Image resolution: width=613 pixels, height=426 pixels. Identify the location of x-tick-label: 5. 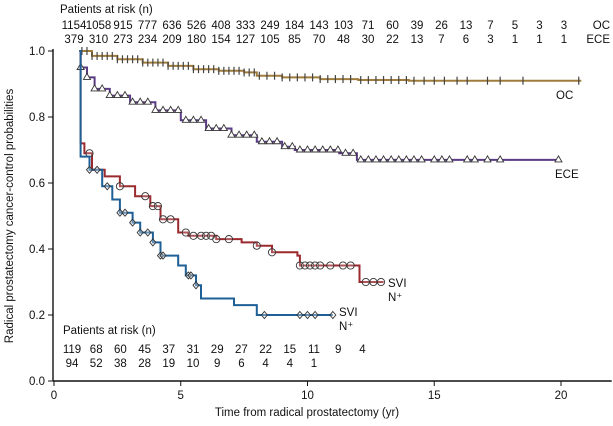
(181, 396).